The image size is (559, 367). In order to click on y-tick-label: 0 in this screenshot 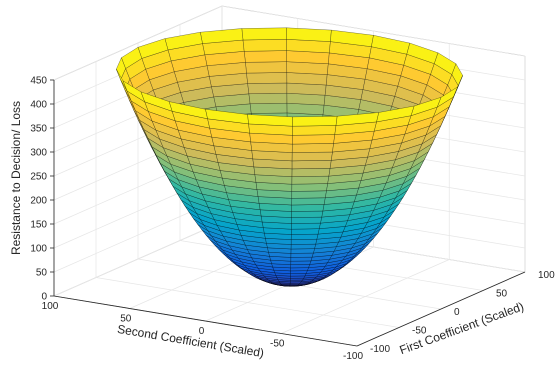, I will do `click(202, 331)`.